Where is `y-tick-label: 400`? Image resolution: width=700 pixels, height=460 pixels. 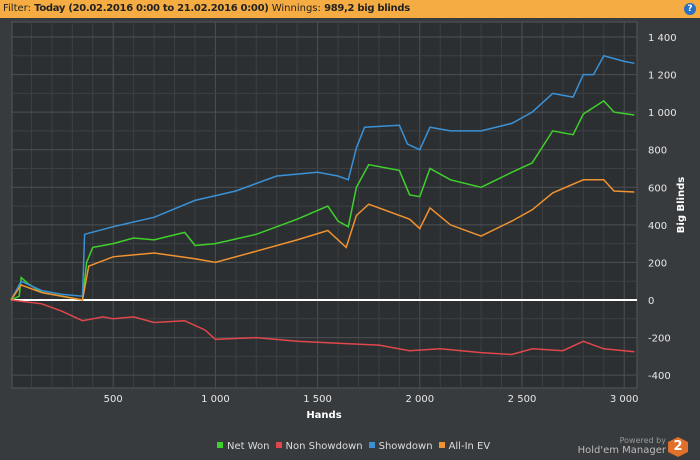
y-tick-label: 400 is located at coordinates (657, 226).